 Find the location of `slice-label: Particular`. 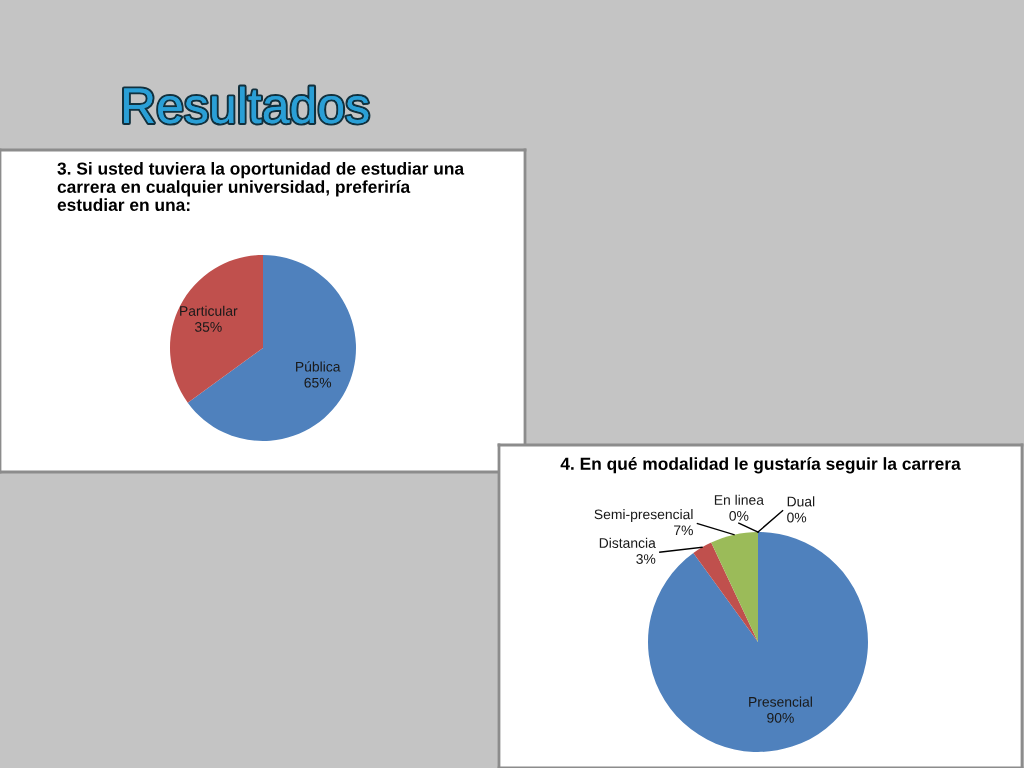

slice-label: Particular is located at coordinates (209, 310).